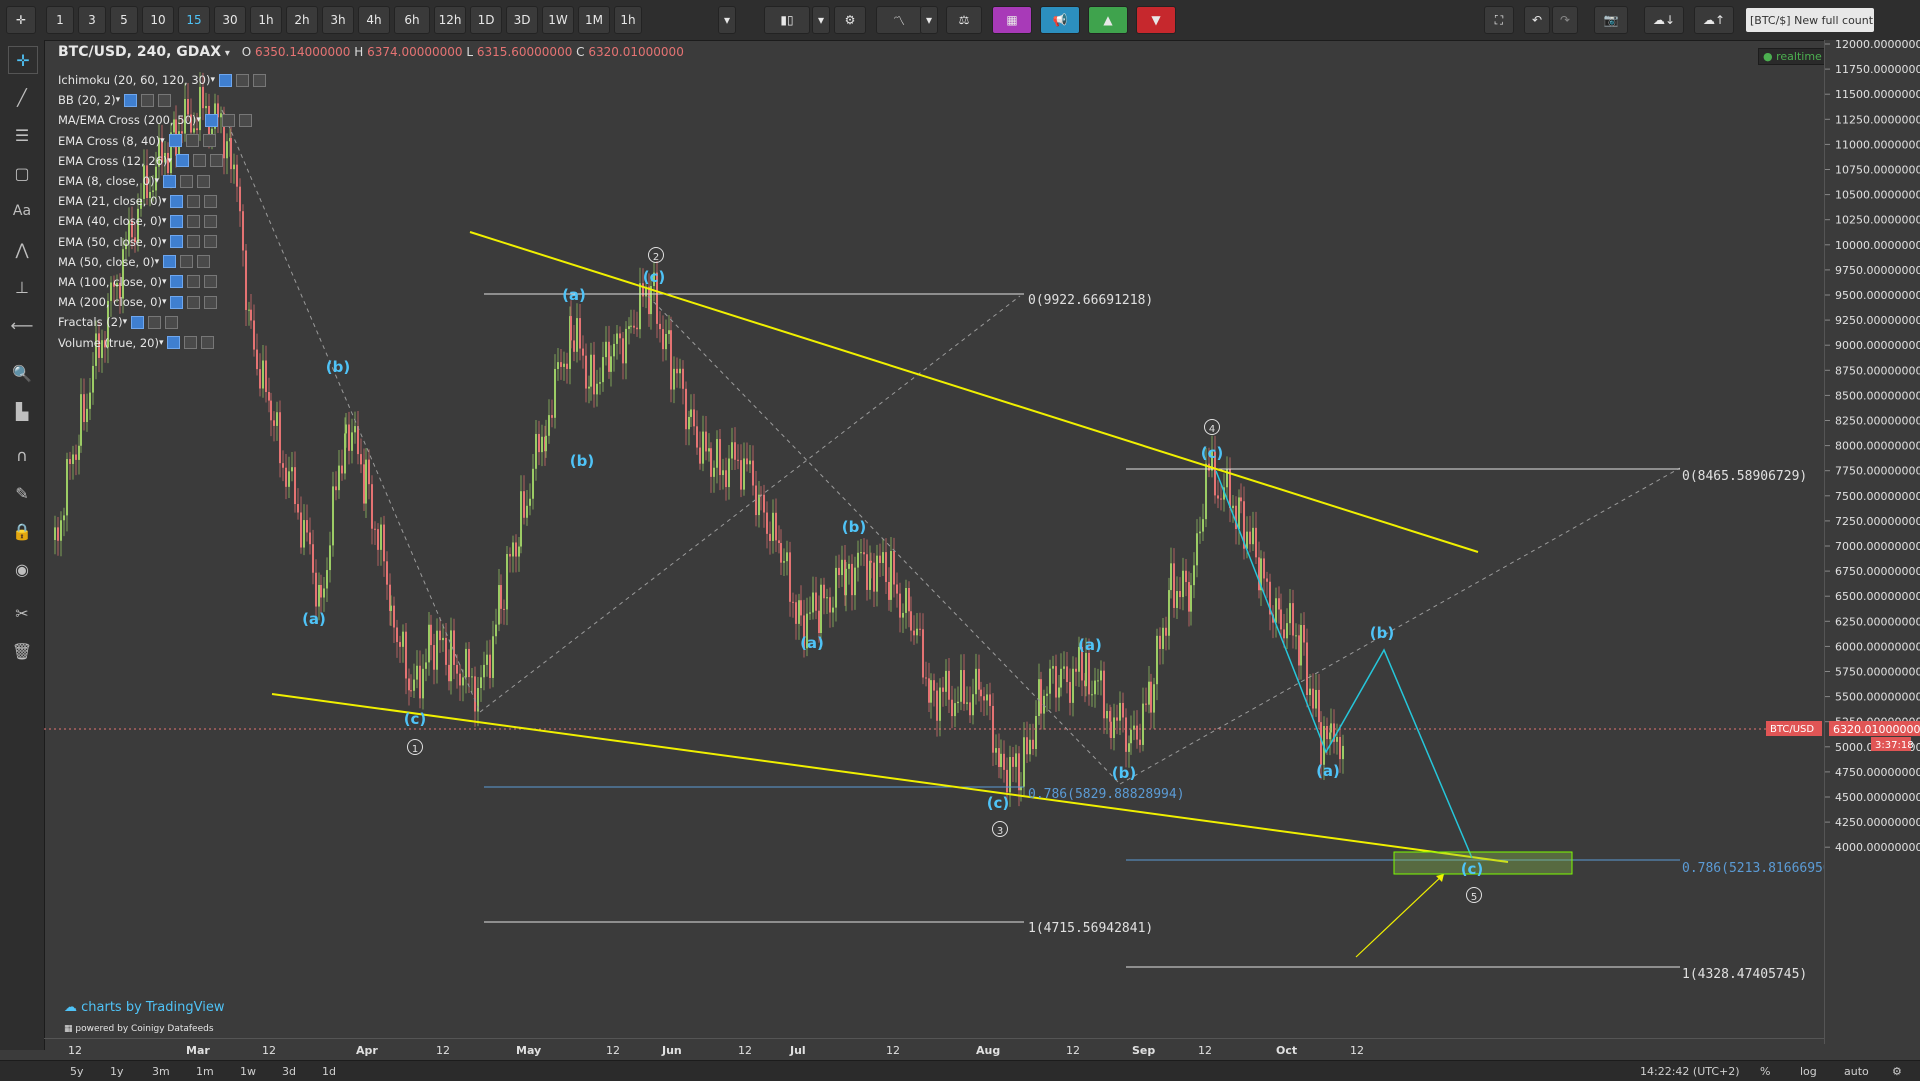 The image size is (1920, 1081). I want to click on interval-button: 1D, so click(486, 20).